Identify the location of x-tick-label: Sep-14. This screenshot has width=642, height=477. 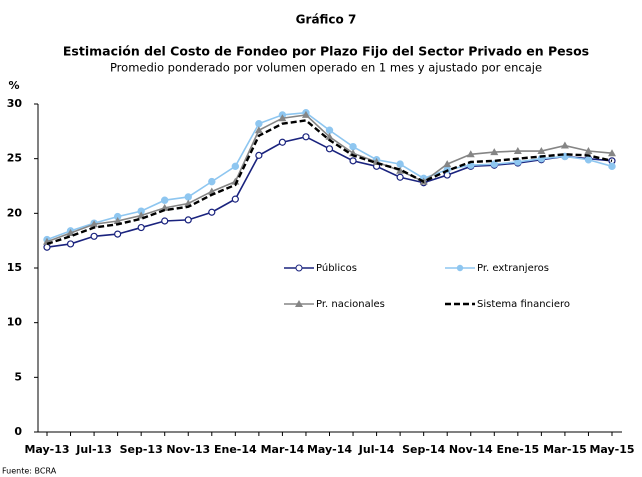
(423, 449).